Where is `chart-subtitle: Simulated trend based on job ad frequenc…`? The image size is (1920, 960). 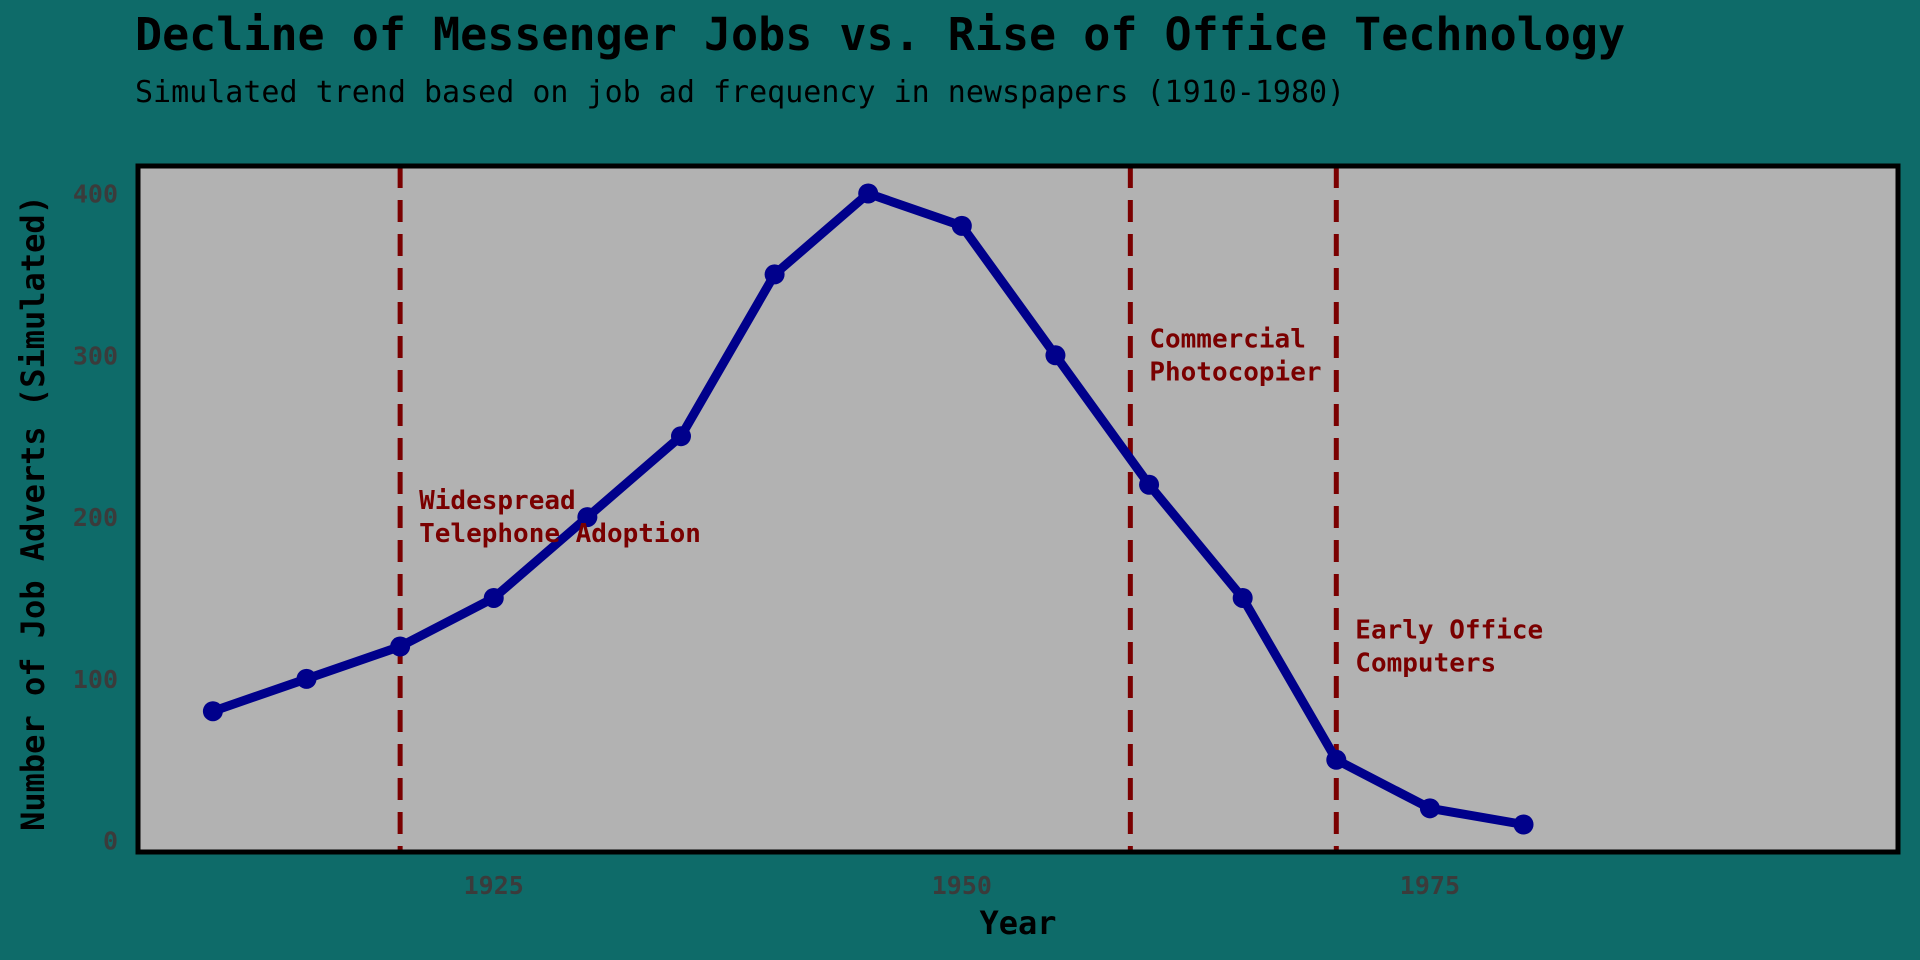 chart-subtitle: Simulated trend based on job ad frequenc… is located at coordinates (740, 92).